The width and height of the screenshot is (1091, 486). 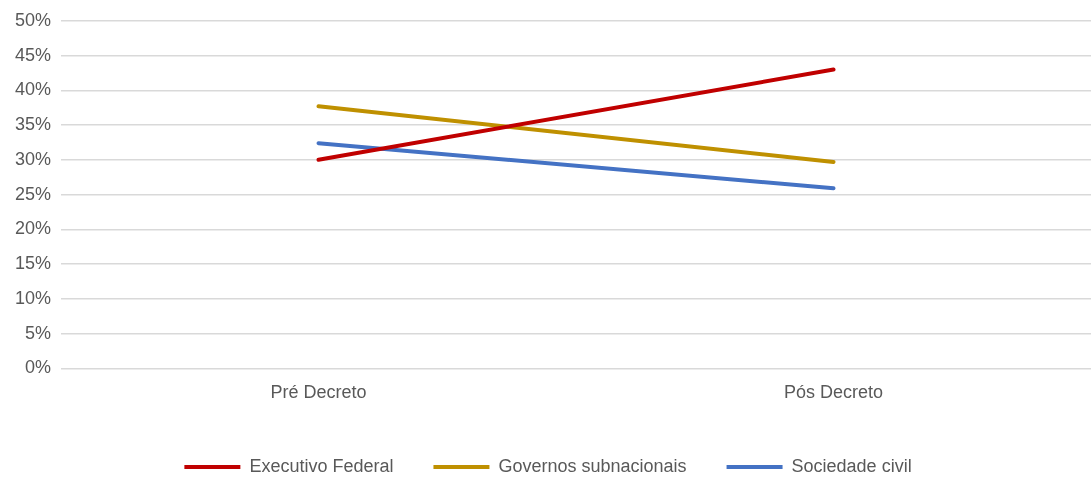 I want to click on legend-label: Sociedade civil, so click(x=851, y=465).